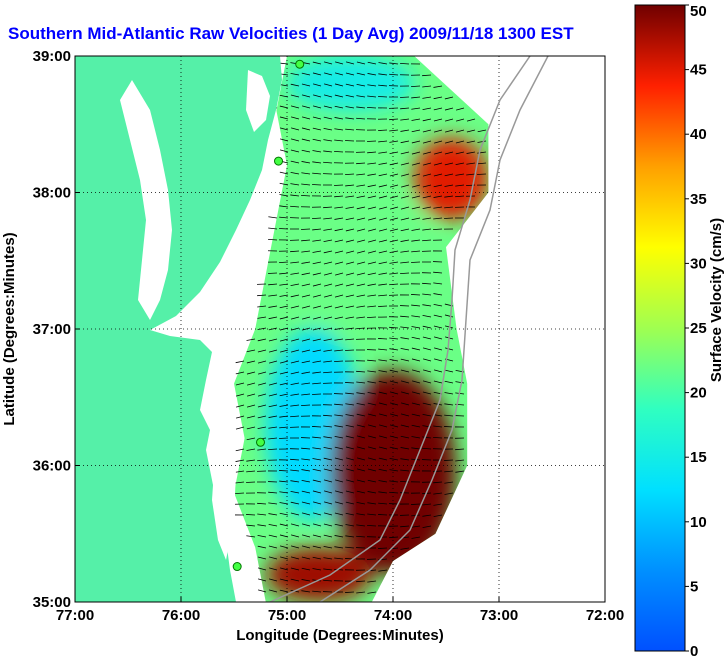 The image size is (724, 659). What do you see at coordinates (698, 393) in the screenshot?
I see `colorbar-tick-label: 20` at bounding box center [698, 393].